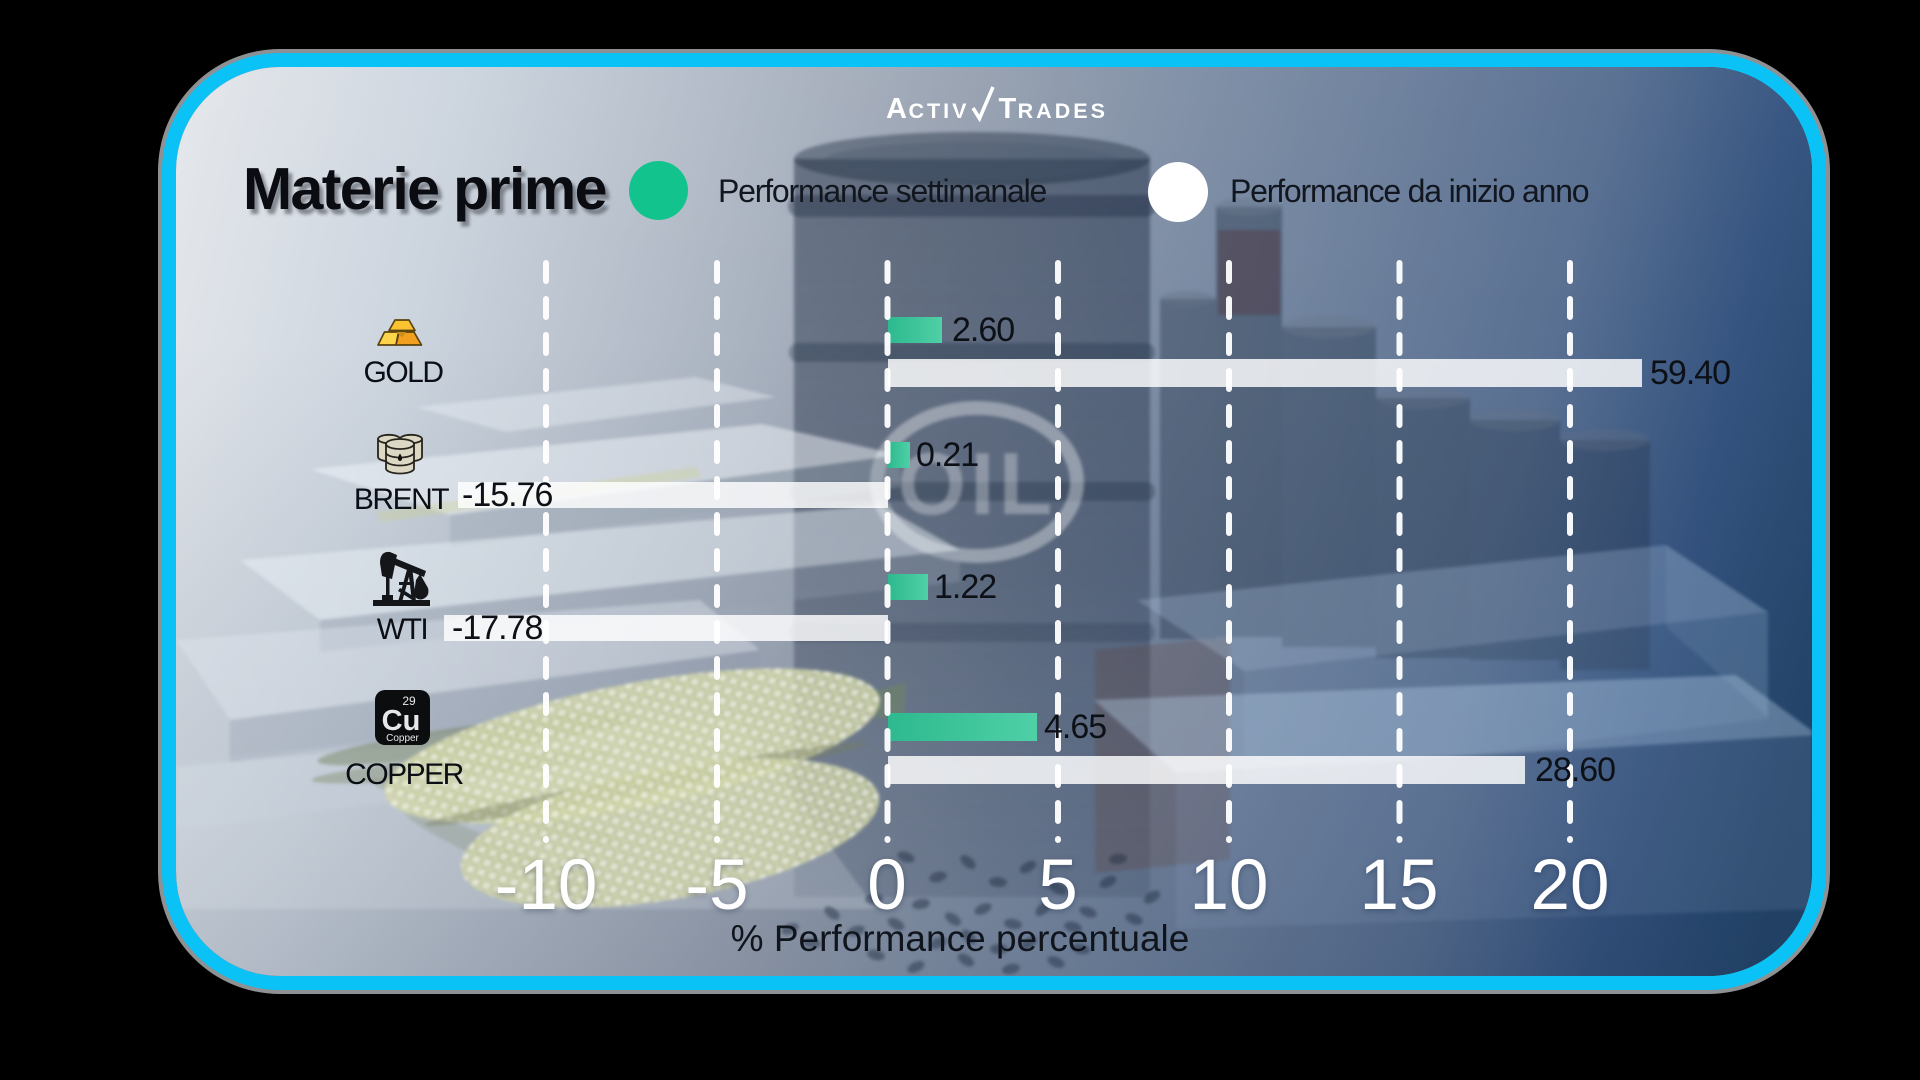 The height and width of the screenshot is (1080, 1920). Describe the element at coordinates (402, 738) in the screenshot. I see `svg-text: Copper` at that location.